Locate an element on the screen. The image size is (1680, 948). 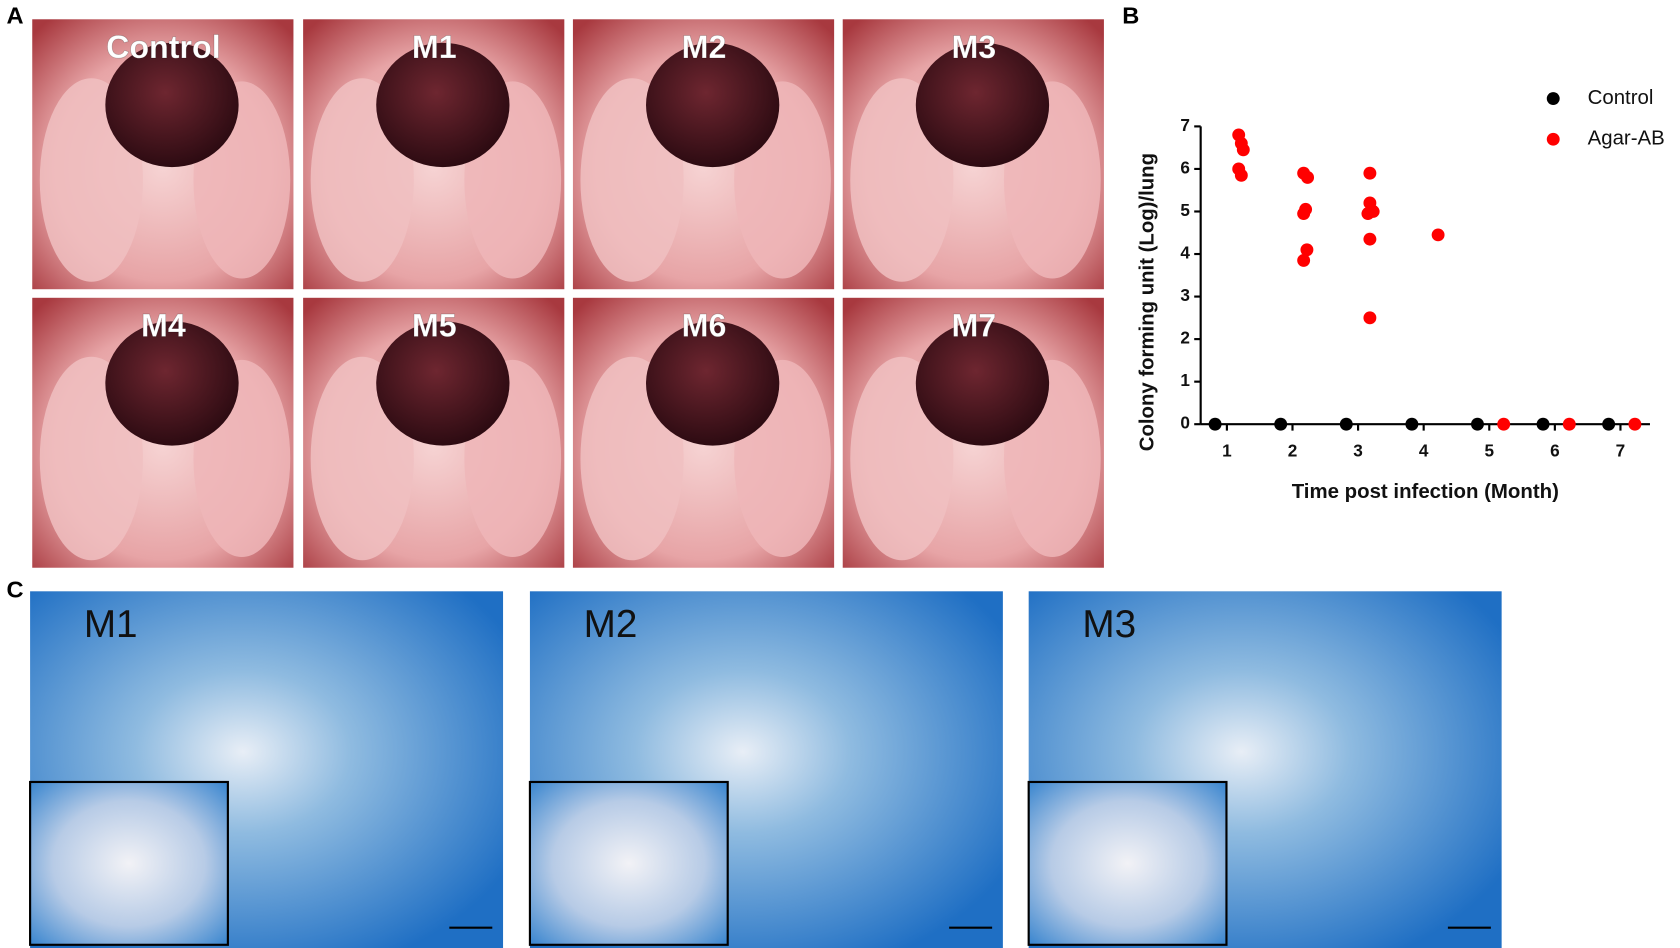
legend-label: Control is located at coordinates (1621, 98).